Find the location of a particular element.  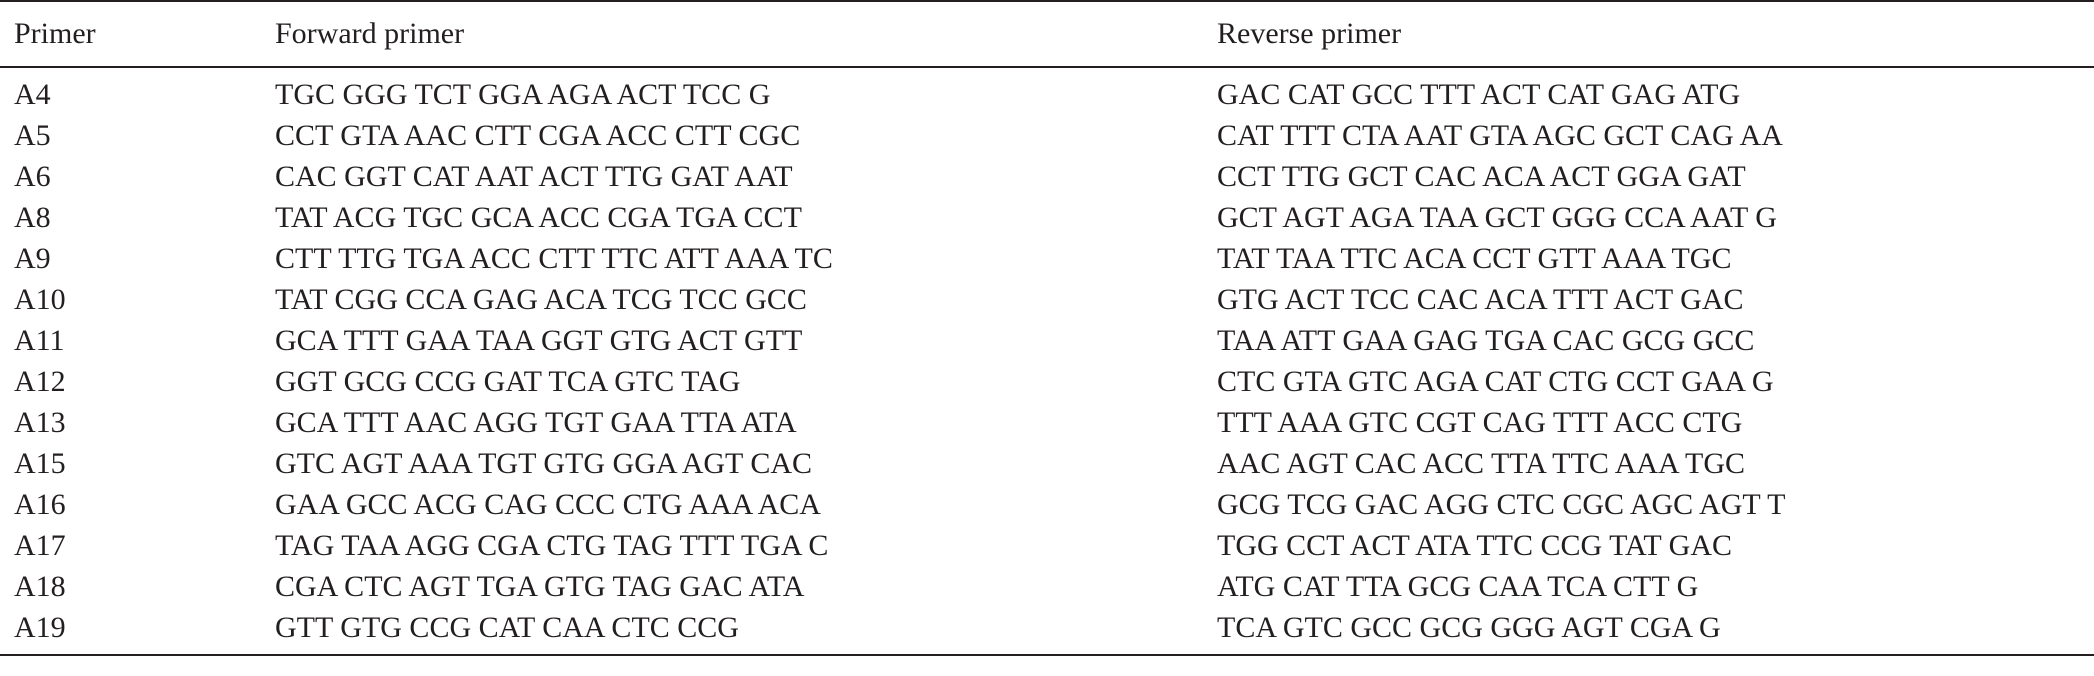

primer-name-cell: A6 is located at coordinates (32, 176).